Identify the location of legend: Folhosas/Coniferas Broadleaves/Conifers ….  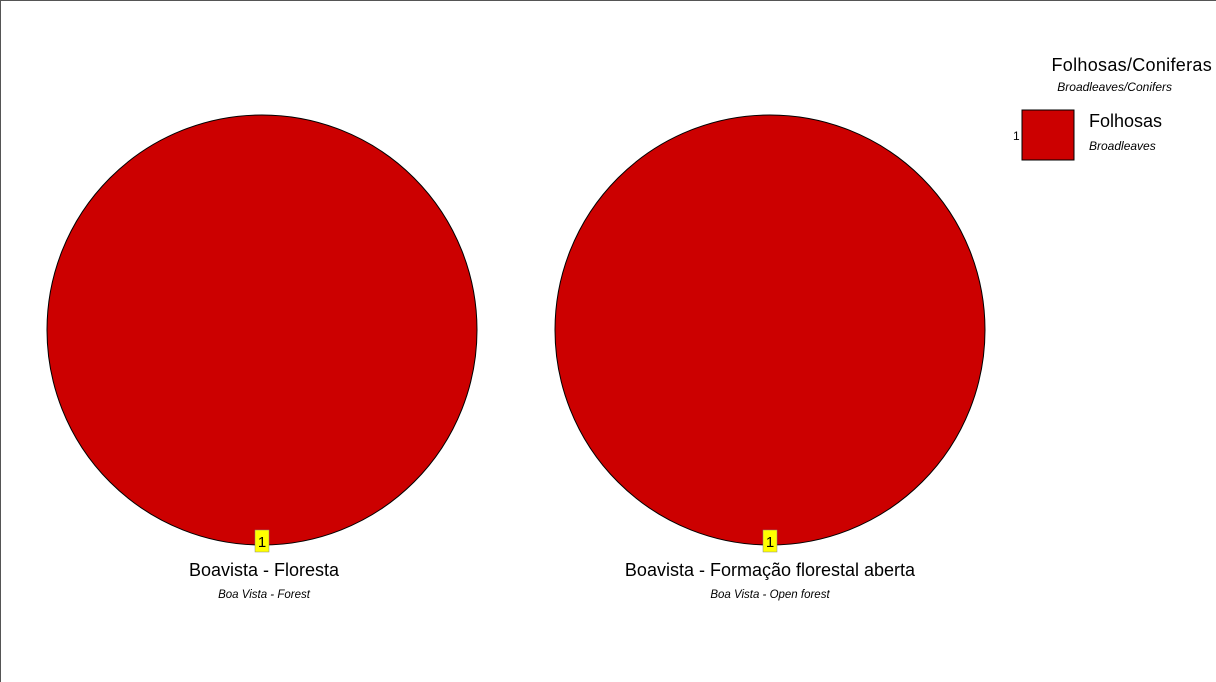
(1112, 108).